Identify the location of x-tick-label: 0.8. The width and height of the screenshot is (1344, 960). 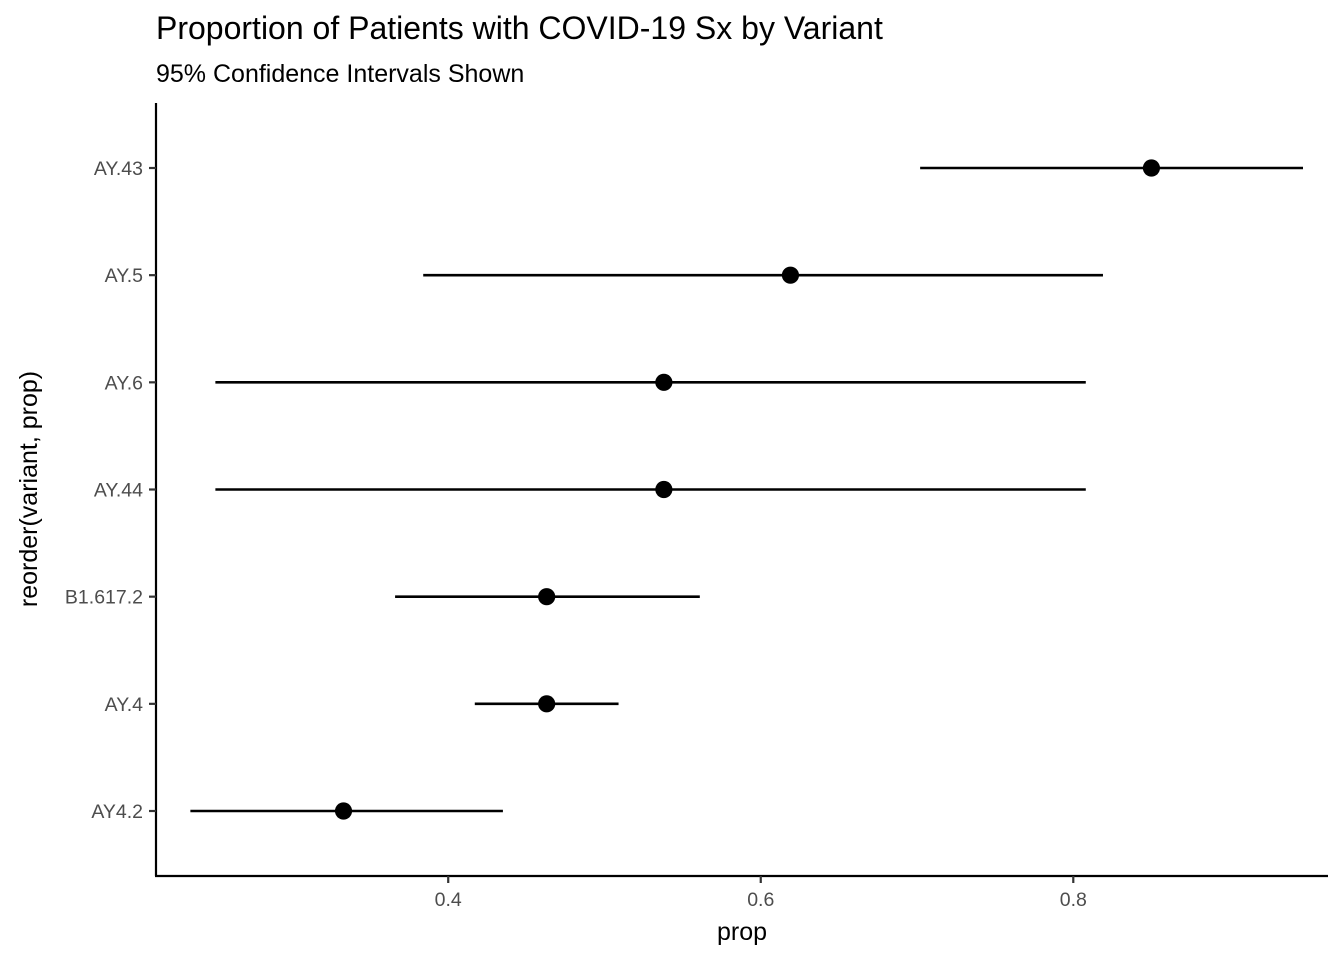
(1073, 900).